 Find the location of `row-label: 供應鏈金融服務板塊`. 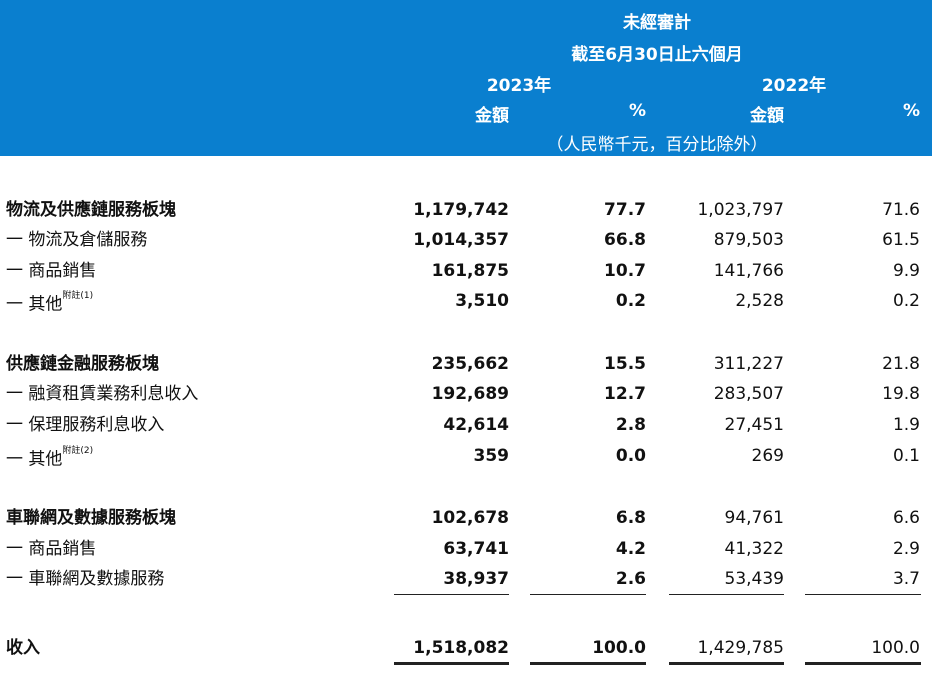

row-label: 供應鏈金融服務板塊 is located at coordinates (82, 364).